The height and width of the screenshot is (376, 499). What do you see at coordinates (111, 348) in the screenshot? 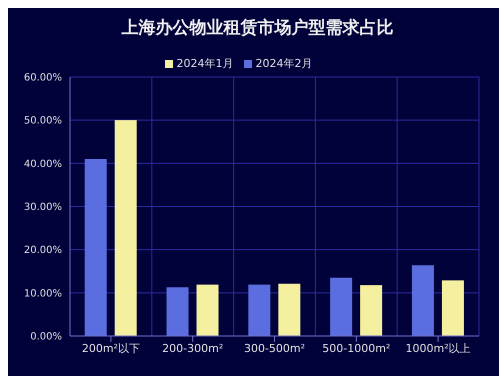
I see `x-tick-label: 200m²以下` at bounding box center [111, 348].